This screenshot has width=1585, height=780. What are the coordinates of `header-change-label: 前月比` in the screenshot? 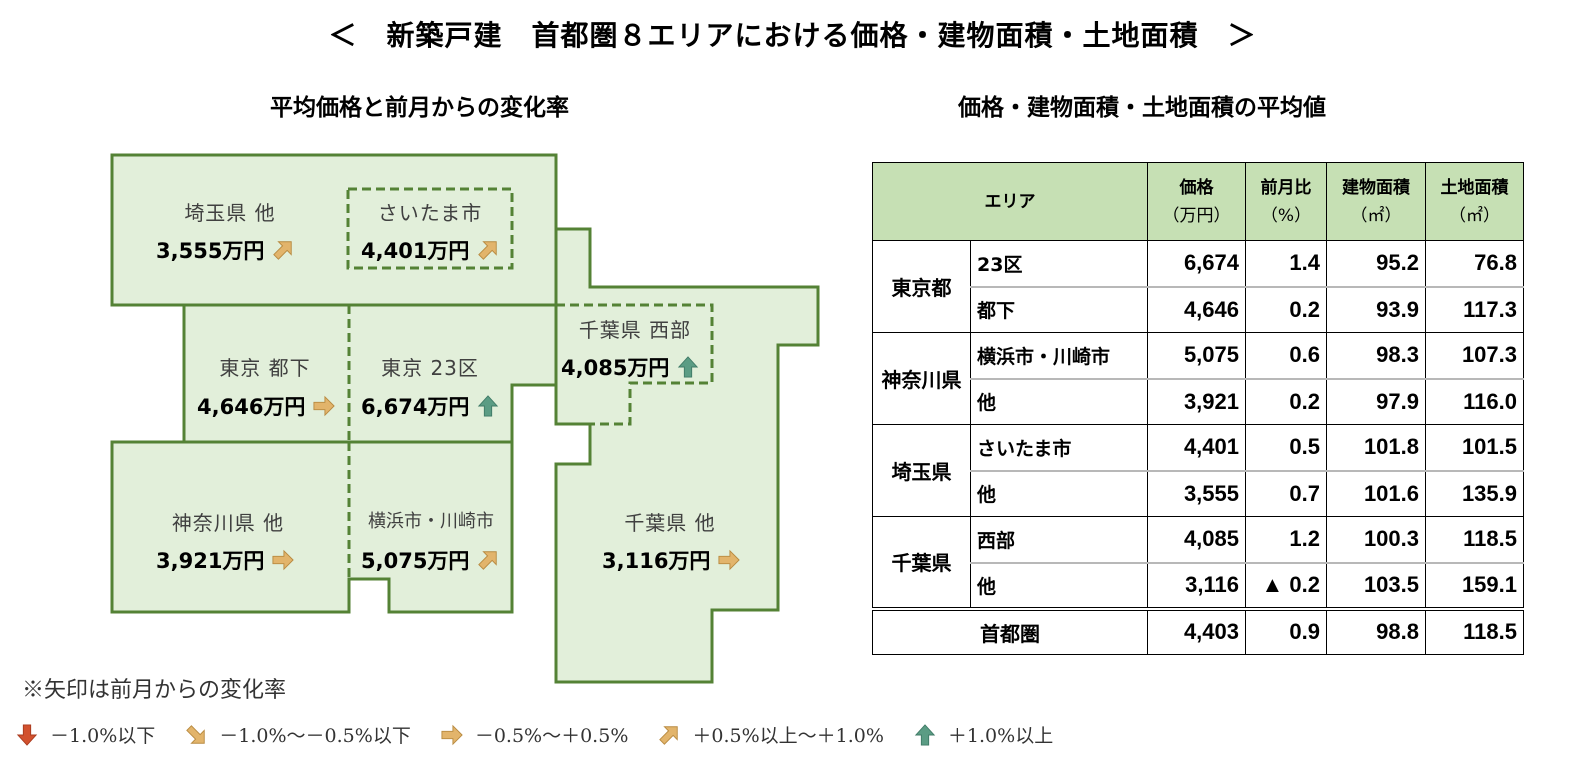 It's located at (1286, 187).